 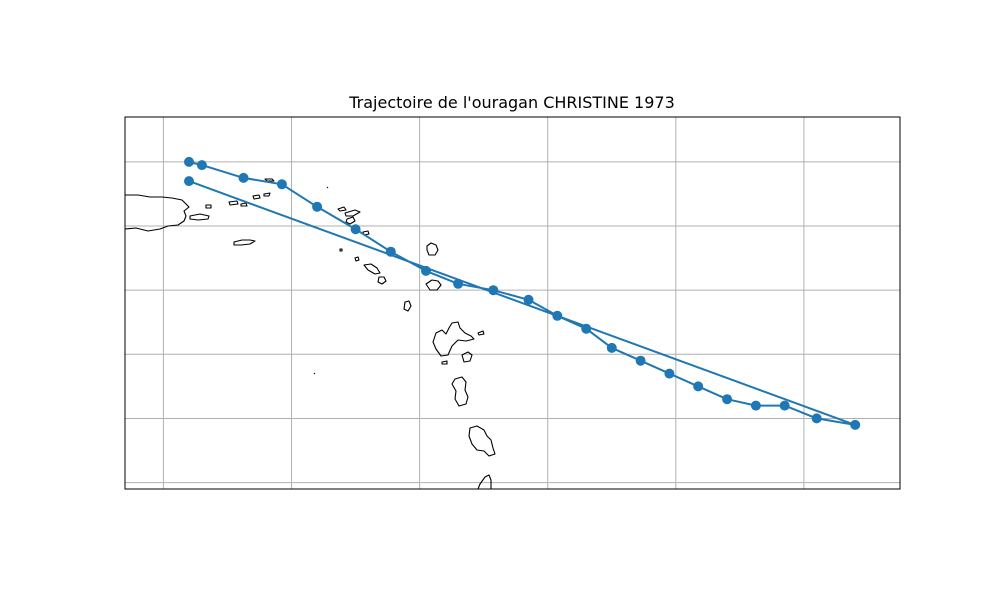 What do you see at coordinates (256, 197) in the screenshot?
I see `coastline-tortola` at bounding box center [256, 197].